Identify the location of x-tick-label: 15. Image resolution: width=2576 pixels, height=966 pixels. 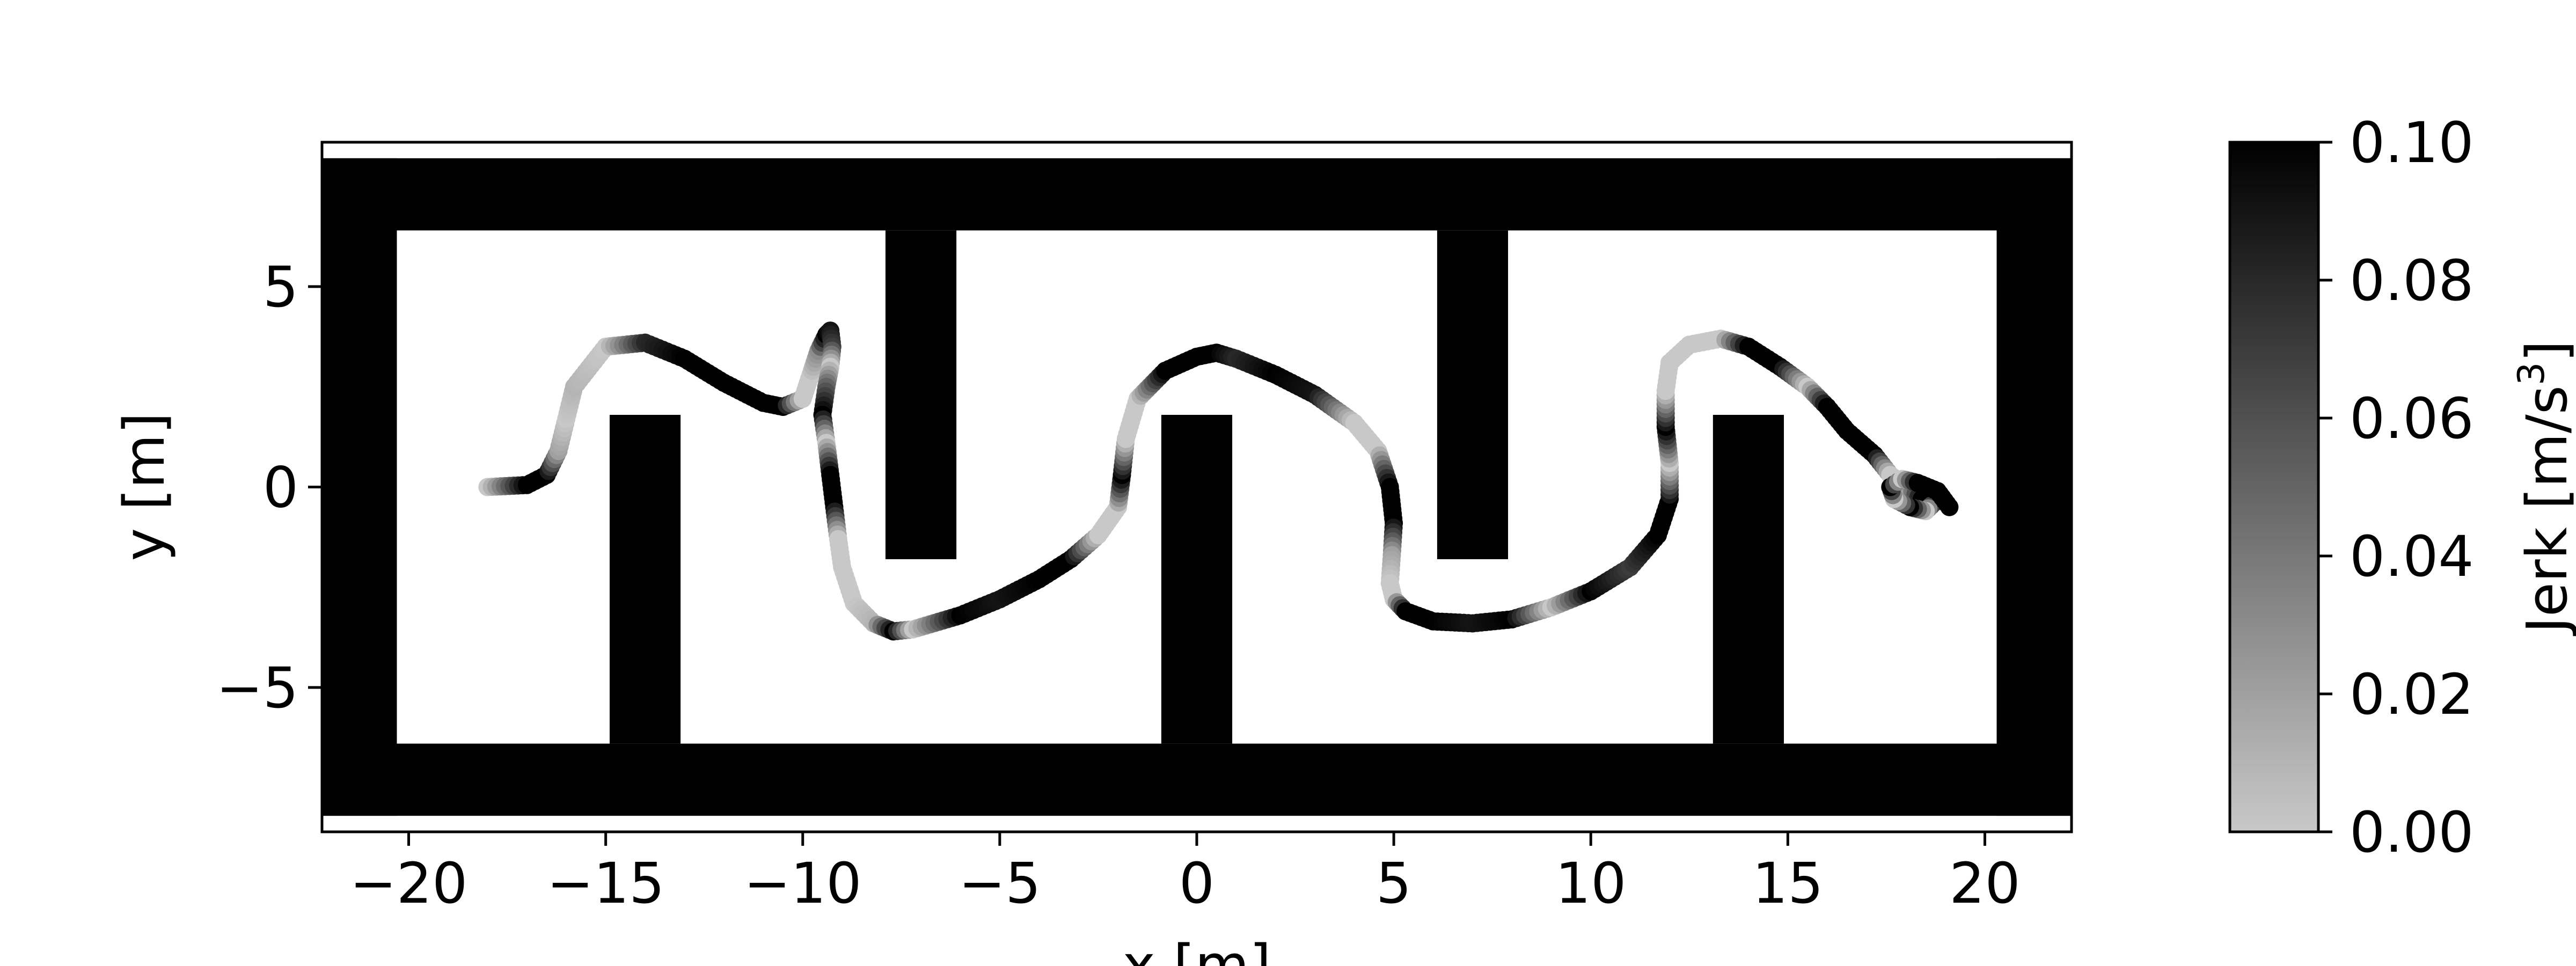
(1787, 883).